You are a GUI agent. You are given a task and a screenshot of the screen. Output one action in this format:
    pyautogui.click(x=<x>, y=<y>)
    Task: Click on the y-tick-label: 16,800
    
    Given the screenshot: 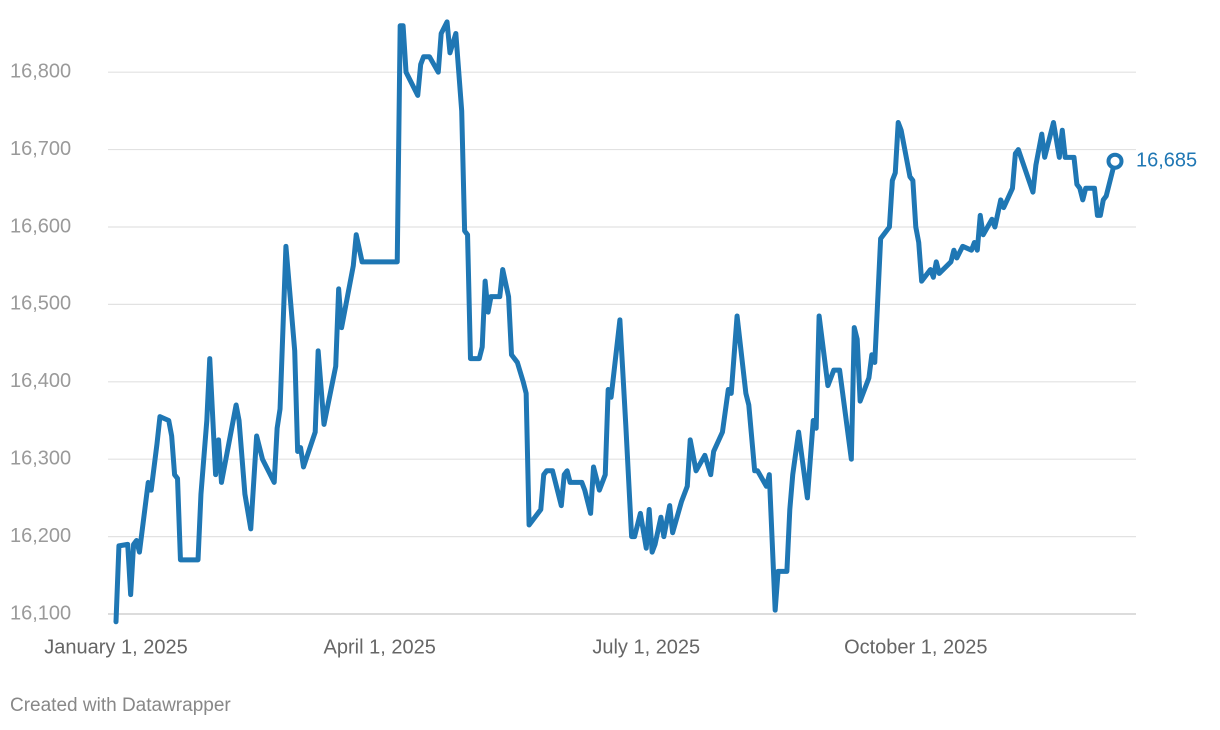 What is the action you would take?
    pyautogui.click(x=40, y=71)
    